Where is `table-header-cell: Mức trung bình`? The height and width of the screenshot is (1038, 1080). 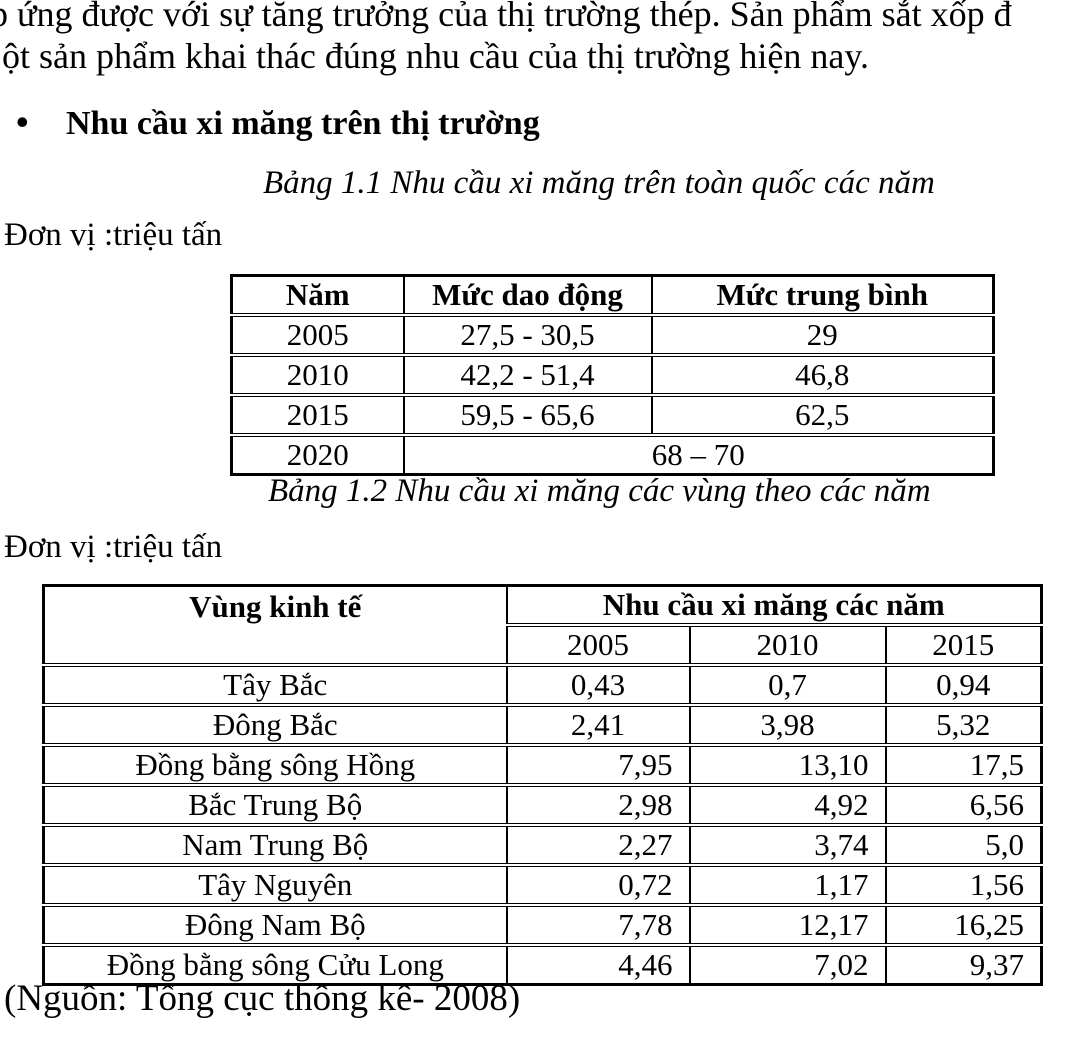
table-header-cell: Mức trung bình is located at coordinates (822, 295).